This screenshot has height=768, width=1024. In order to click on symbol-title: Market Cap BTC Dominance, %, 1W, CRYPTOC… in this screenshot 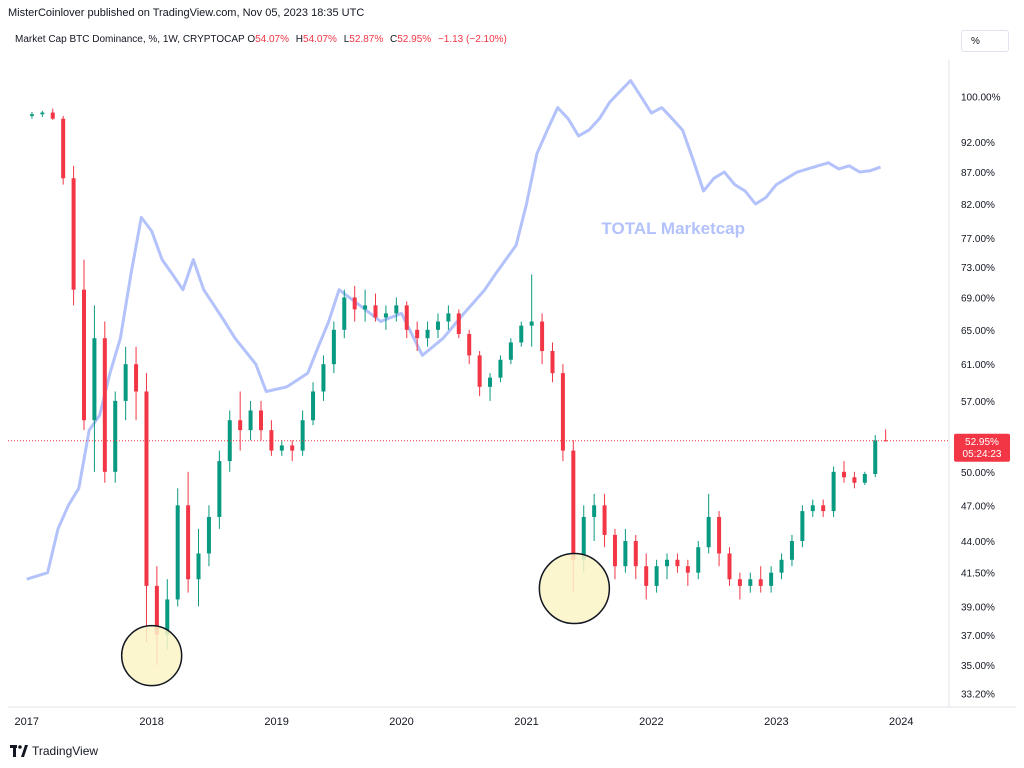, I will do `click(130, 39)`.